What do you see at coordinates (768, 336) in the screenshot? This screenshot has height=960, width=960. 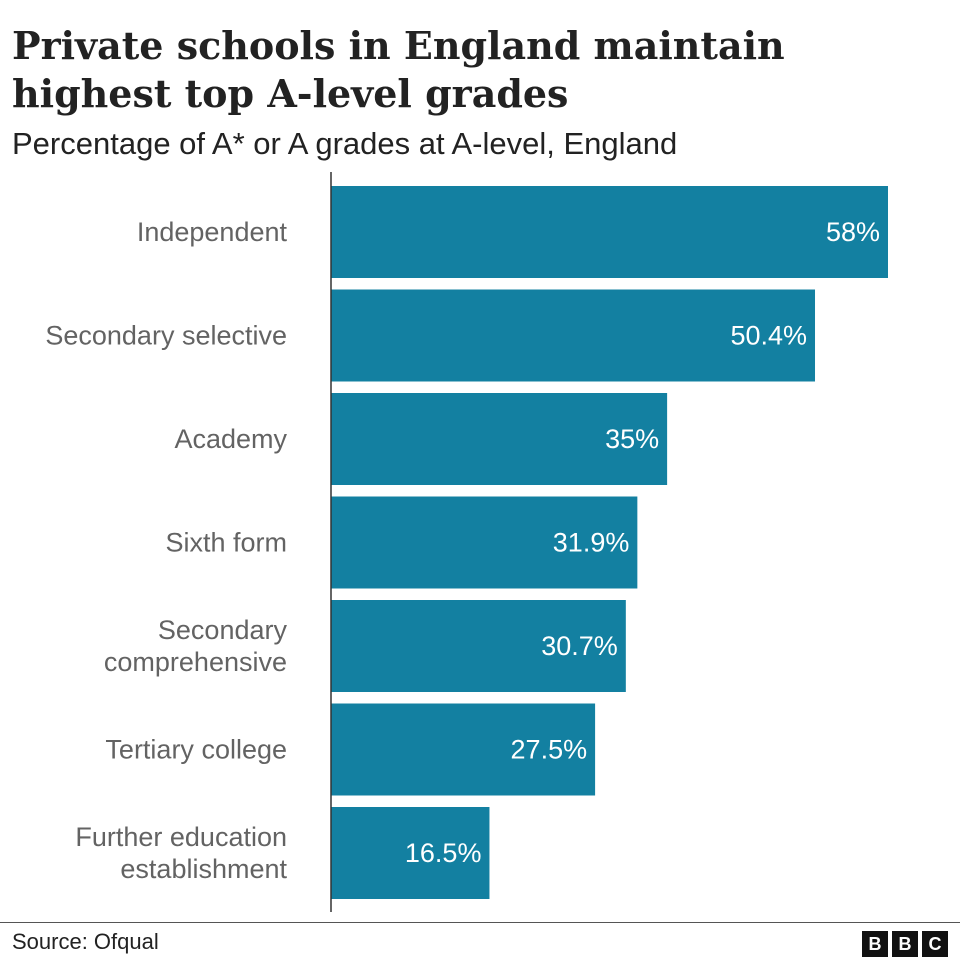 I see `bar-value-label: 50.4%` at bounding box center [768, 336].